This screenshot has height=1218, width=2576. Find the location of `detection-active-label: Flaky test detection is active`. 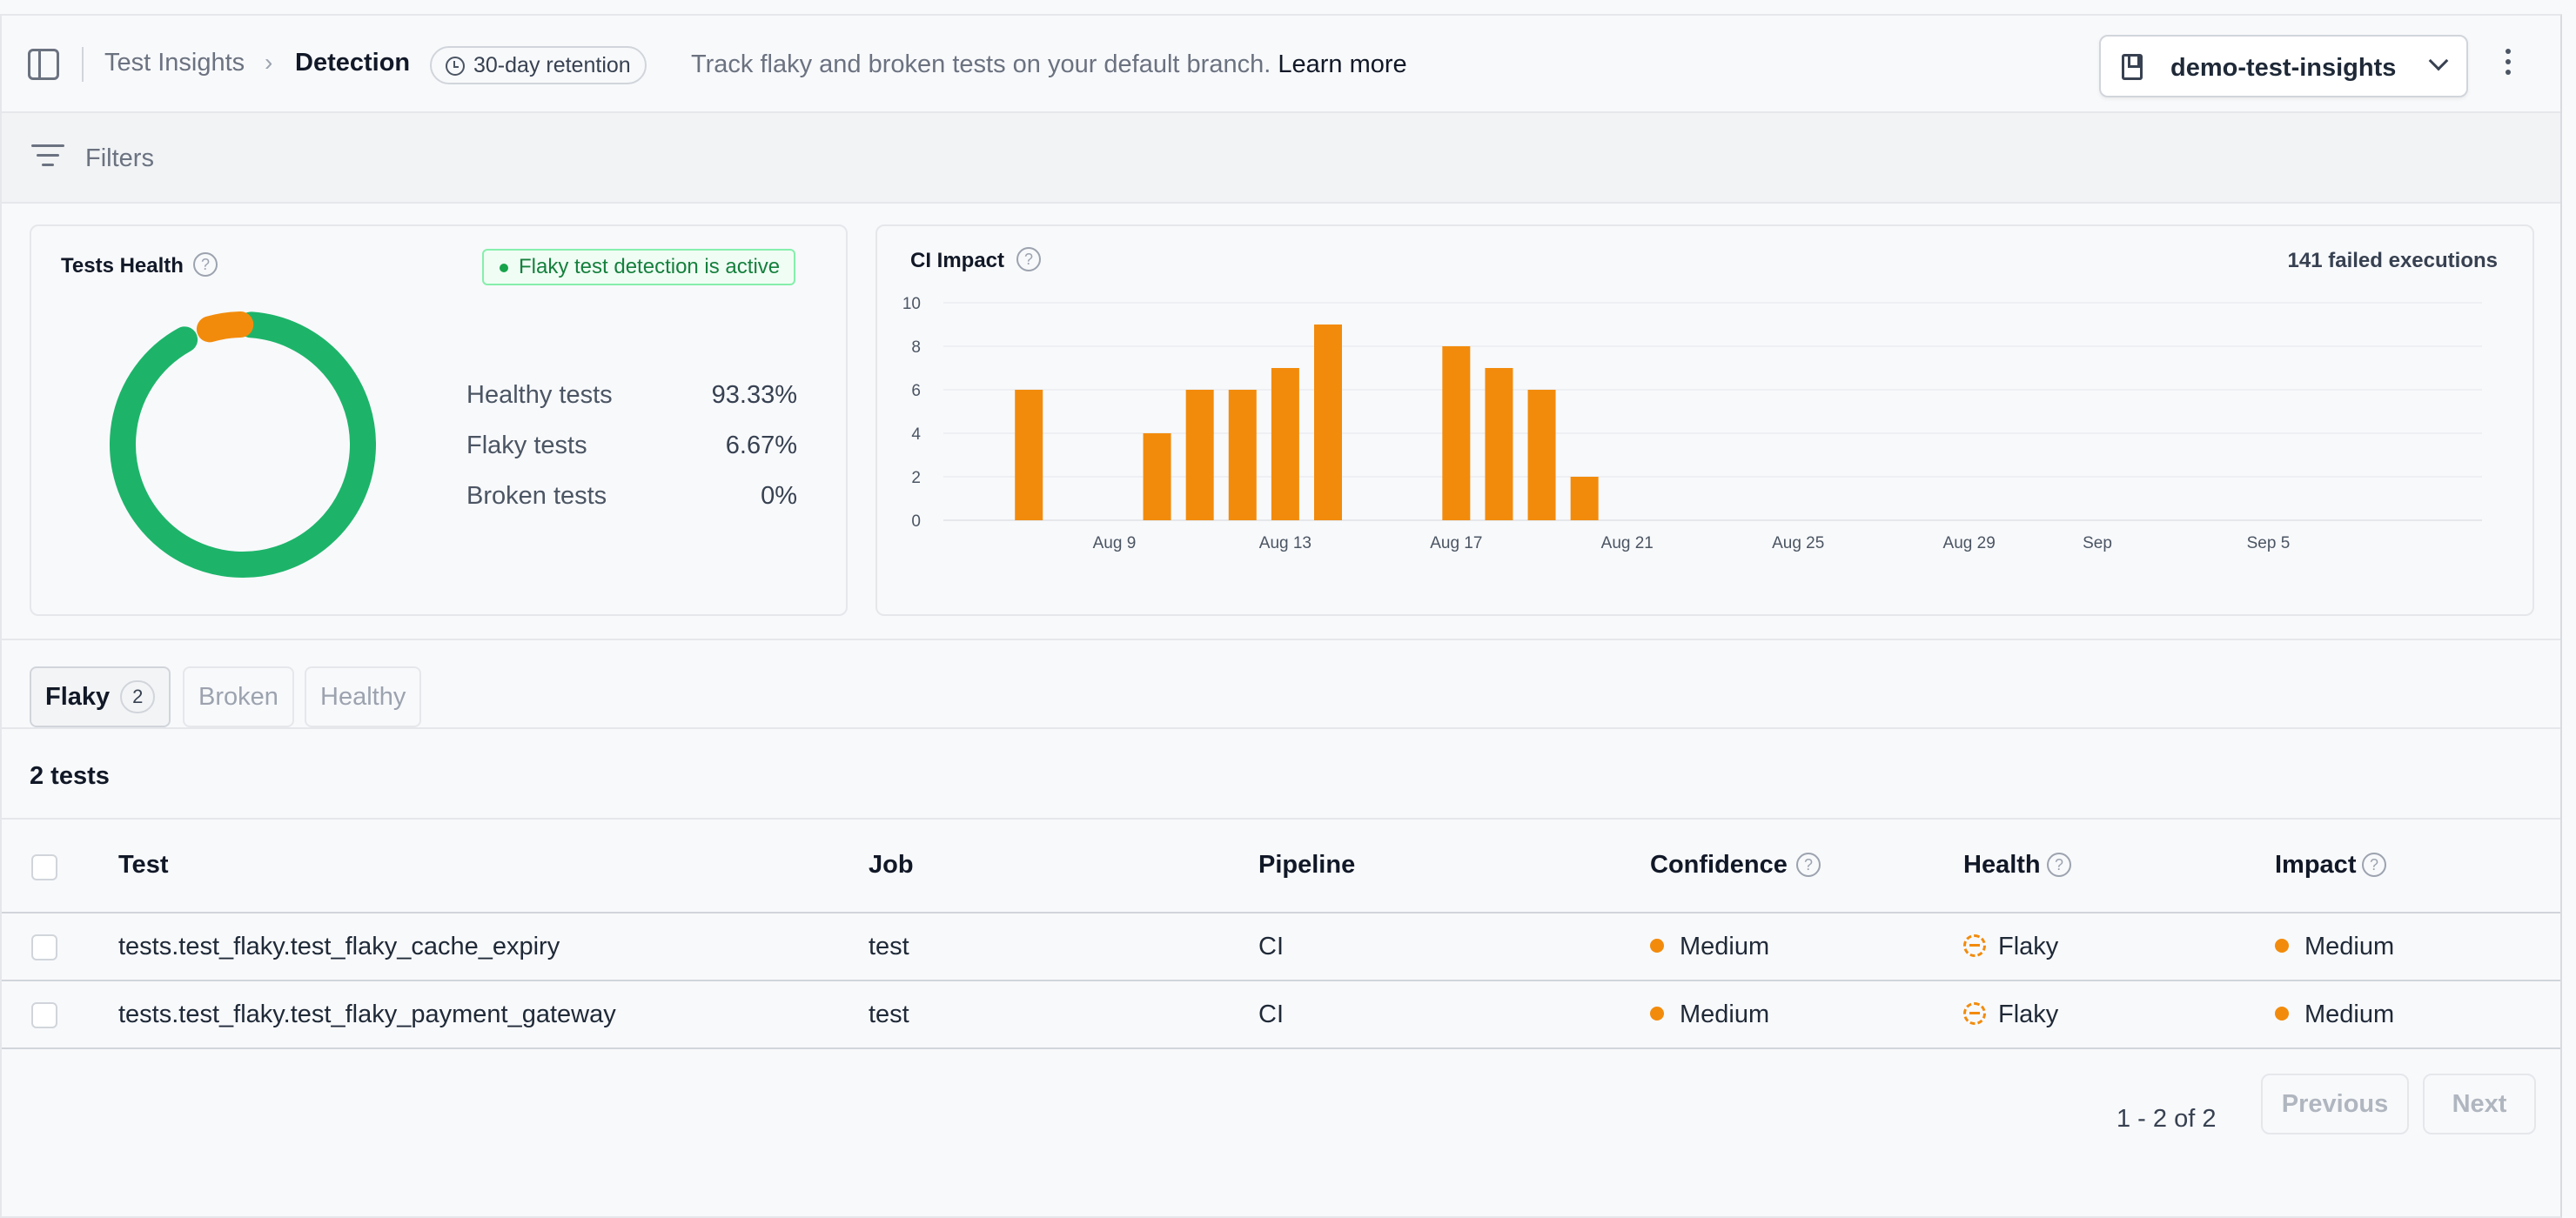

detection-active-label: Flaky test detection is active is located at coordinates (650, 266).